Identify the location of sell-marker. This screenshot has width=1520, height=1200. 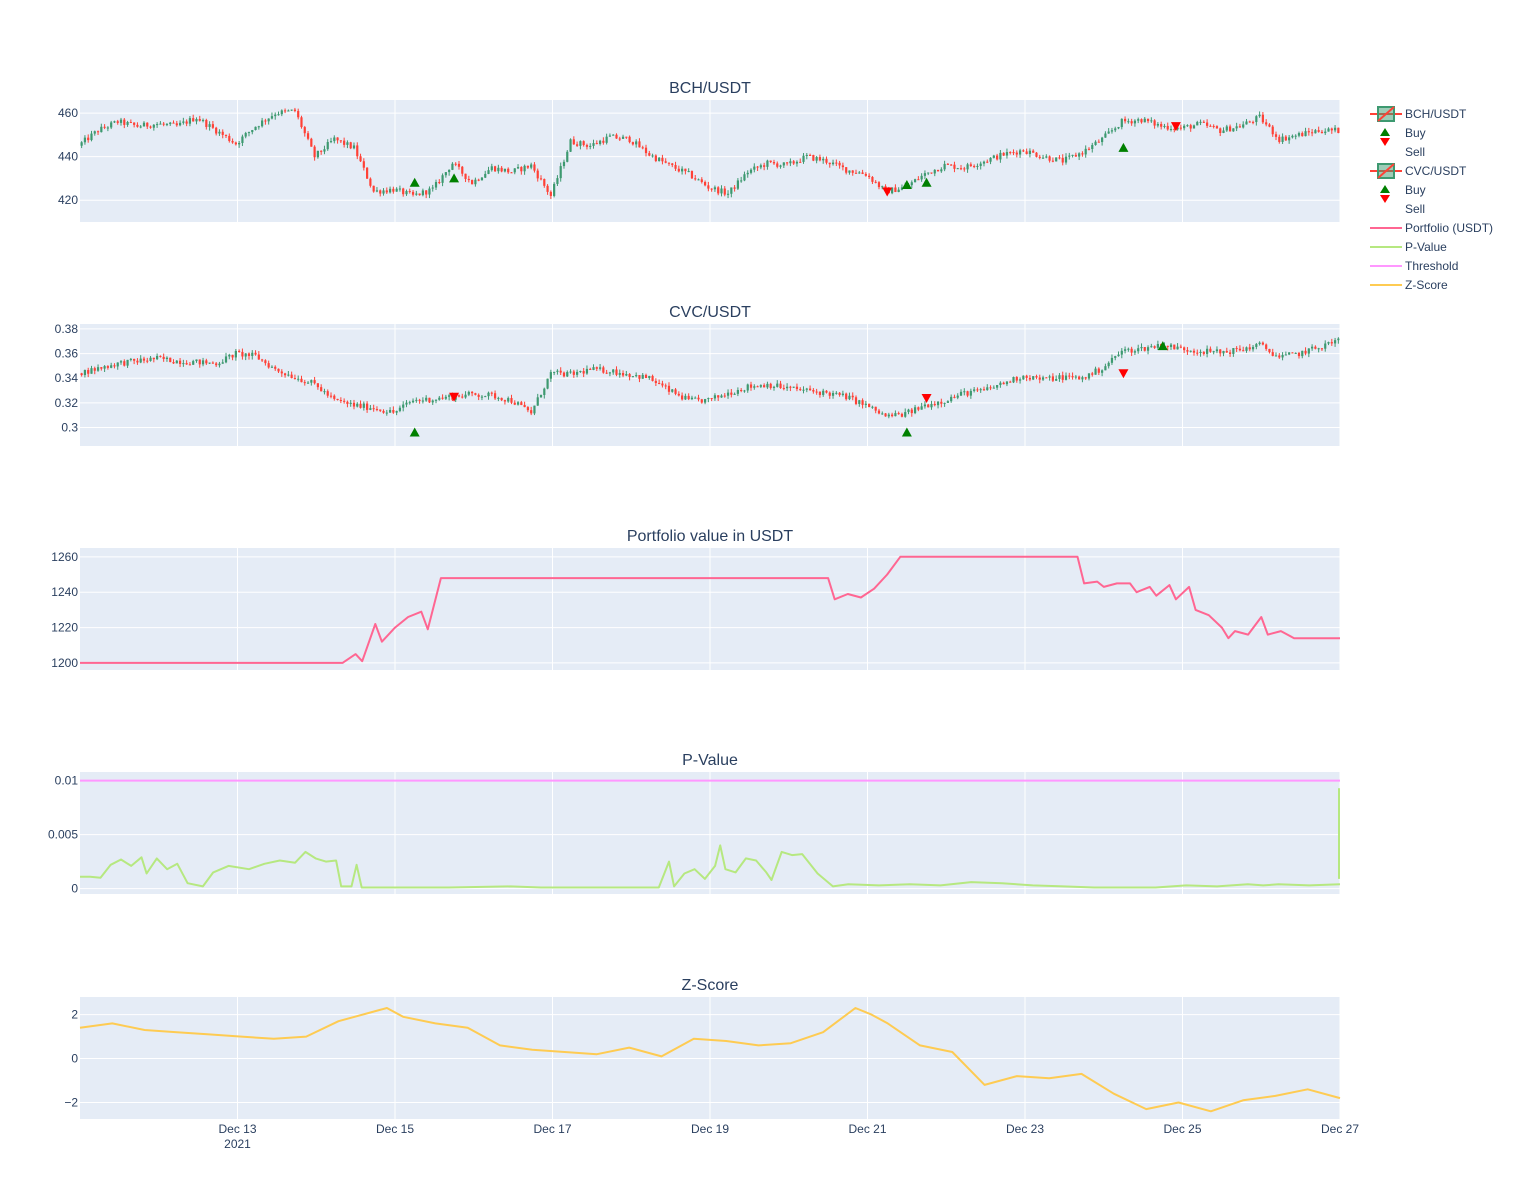
(454, 397).